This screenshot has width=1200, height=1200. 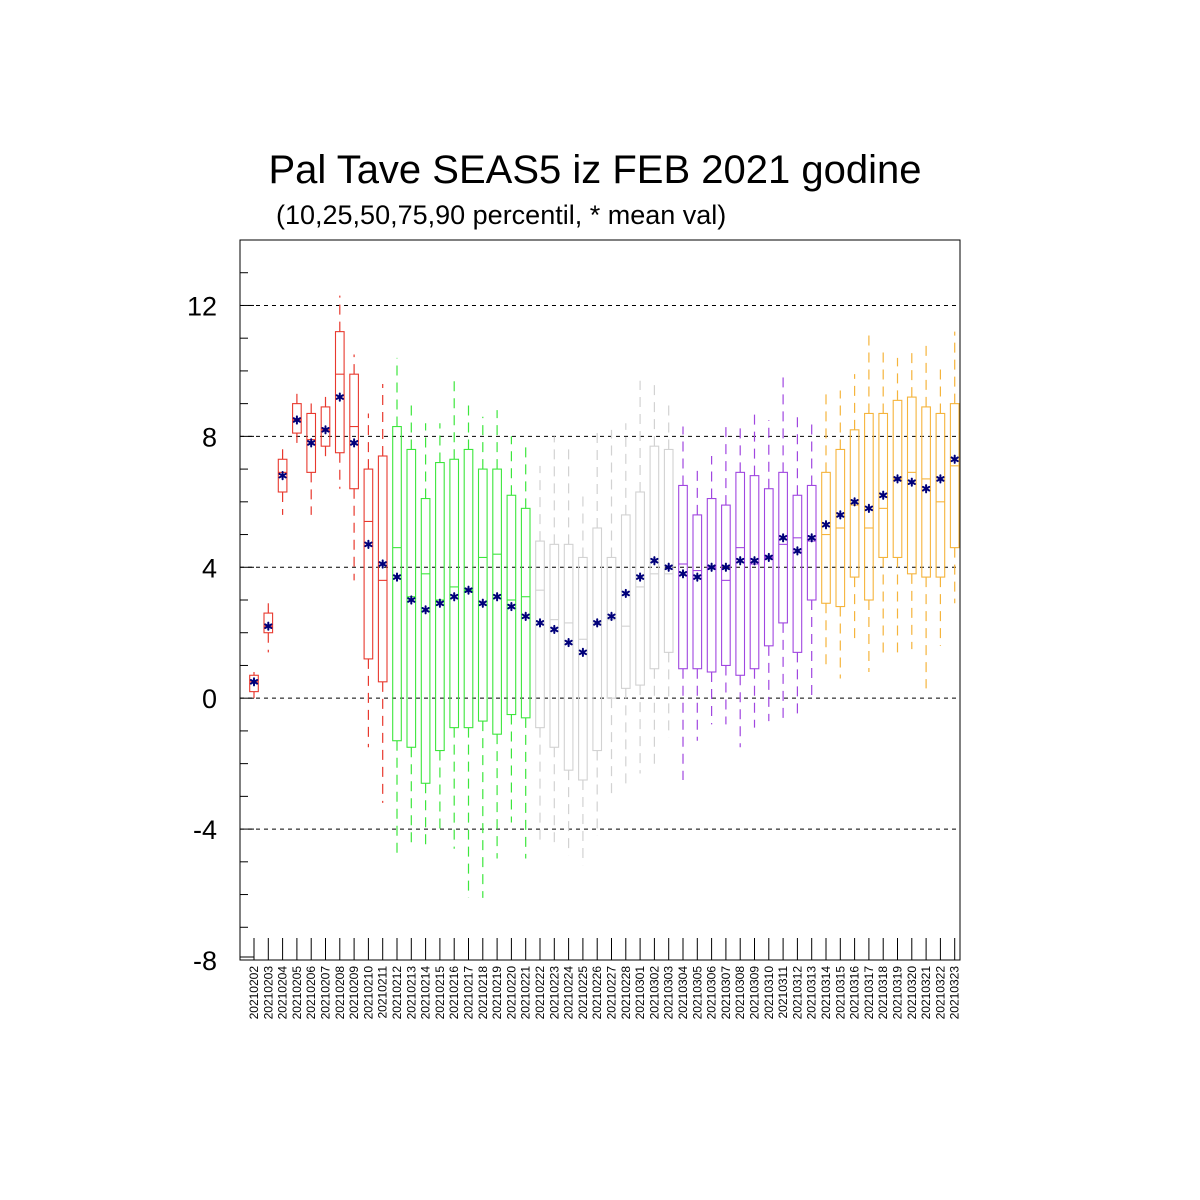 What do you see at coordinates (440, 993) in the screenshot?
I see `x-tick-label: 20210215` at bounding box center [440, 993].